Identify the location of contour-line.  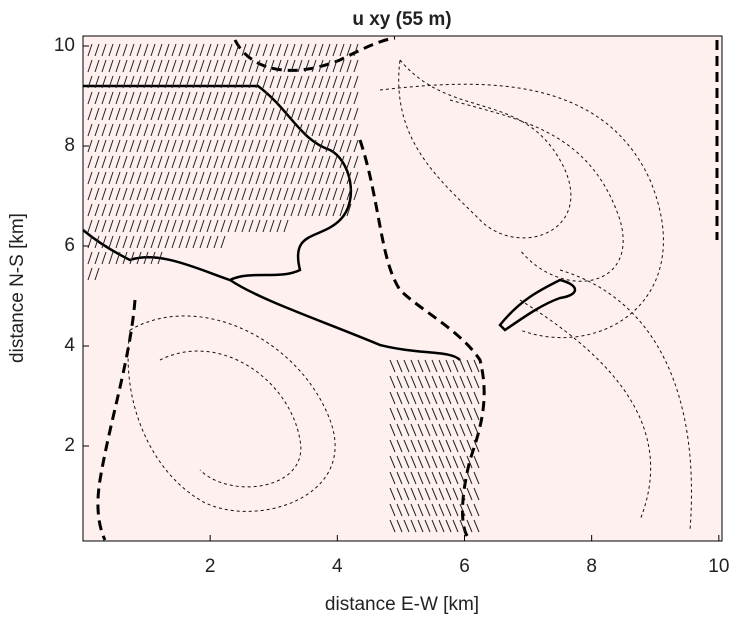
(585, 410).